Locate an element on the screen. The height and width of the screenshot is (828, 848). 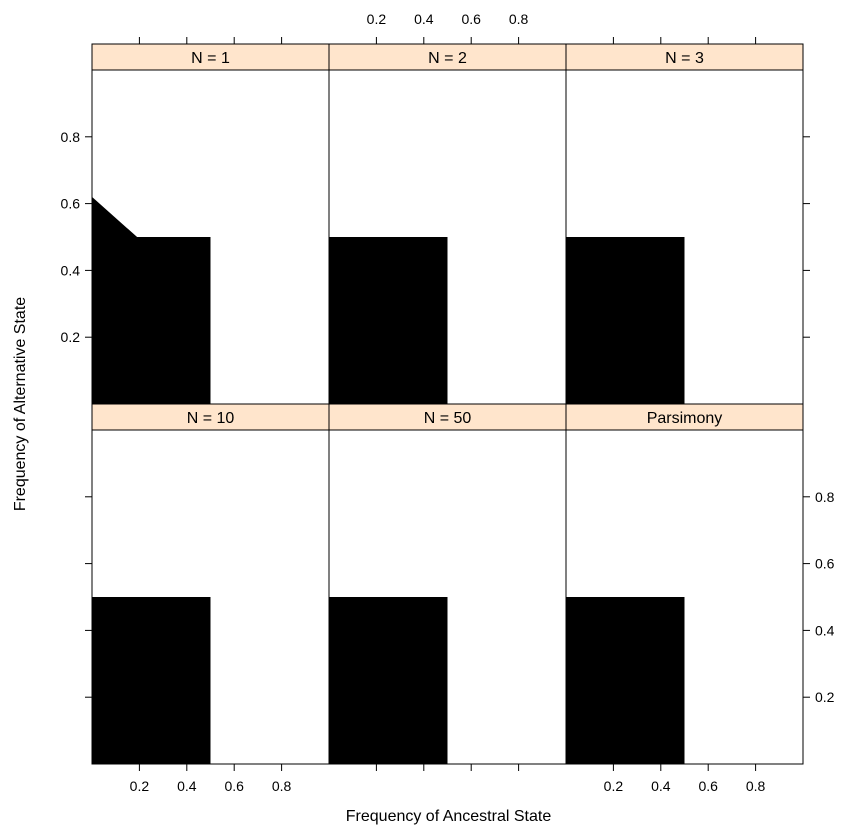
panel-2-strip-label: N = 2 is located at coordinates (447, 58).